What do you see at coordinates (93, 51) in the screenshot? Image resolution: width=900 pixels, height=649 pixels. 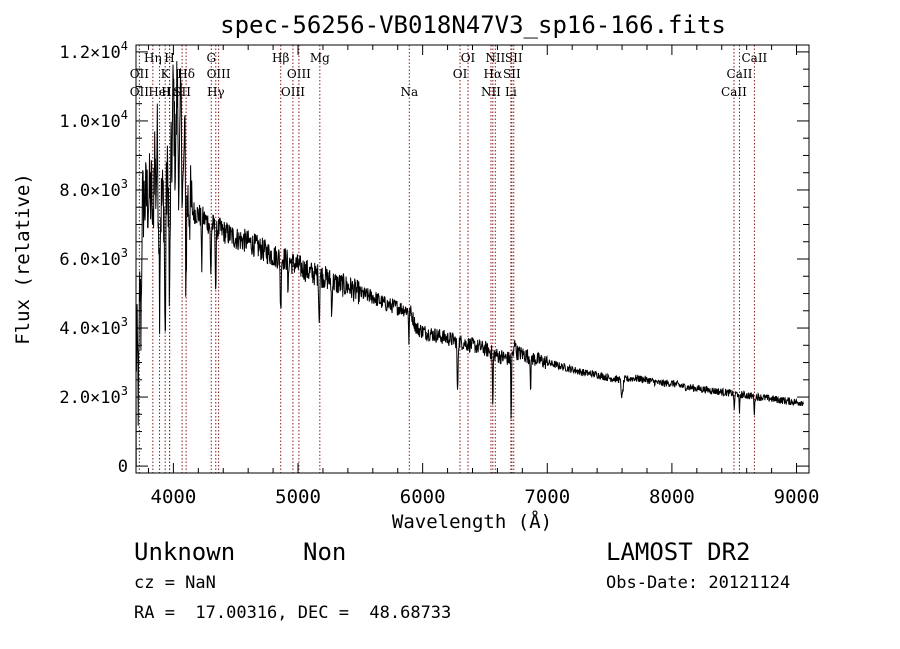 I see `y-tick-label: 1.2×10⁴` at bounding box center [93, 51].